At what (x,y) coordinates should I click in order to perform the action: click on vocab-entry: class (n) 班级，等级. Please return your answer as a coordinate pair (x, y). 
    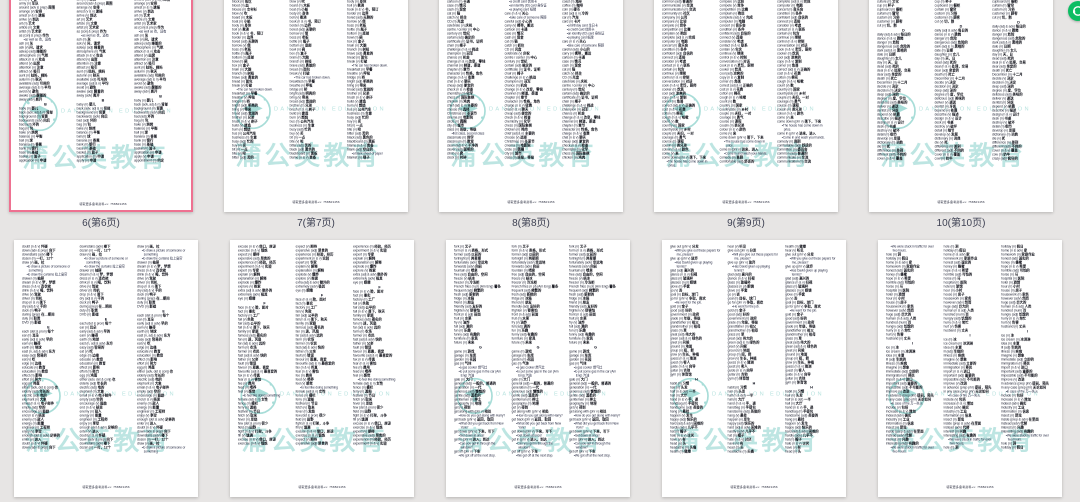
    Looking at the image, I should click on (519, 157).